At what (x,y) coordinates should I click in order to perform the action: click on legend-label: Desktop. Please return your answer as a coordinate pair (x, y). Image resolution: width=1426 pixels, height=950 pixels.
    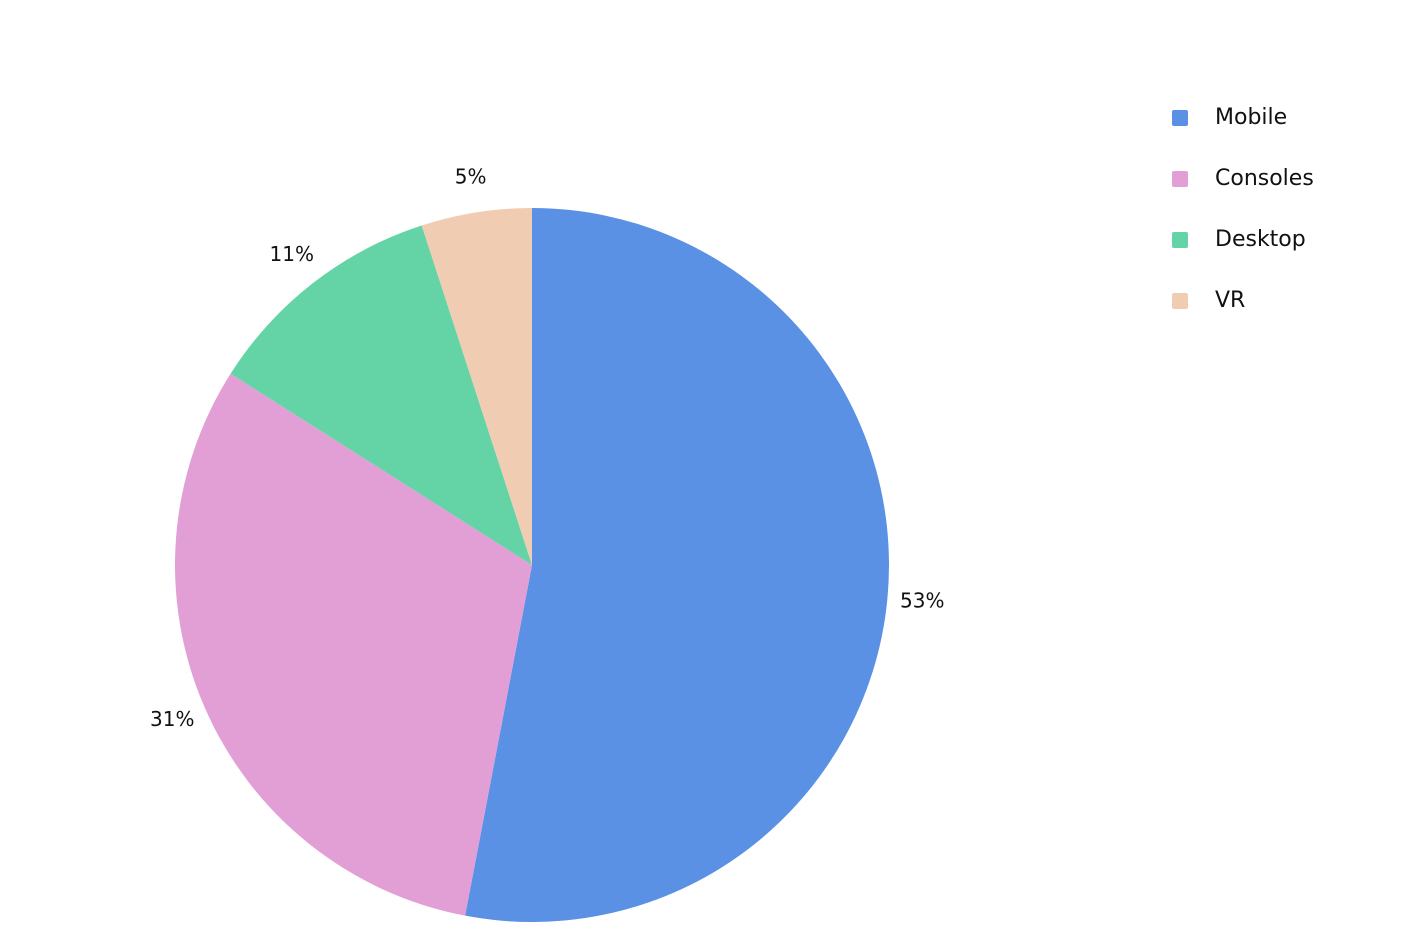
    Looking at the image, I should click on (1260, 239).